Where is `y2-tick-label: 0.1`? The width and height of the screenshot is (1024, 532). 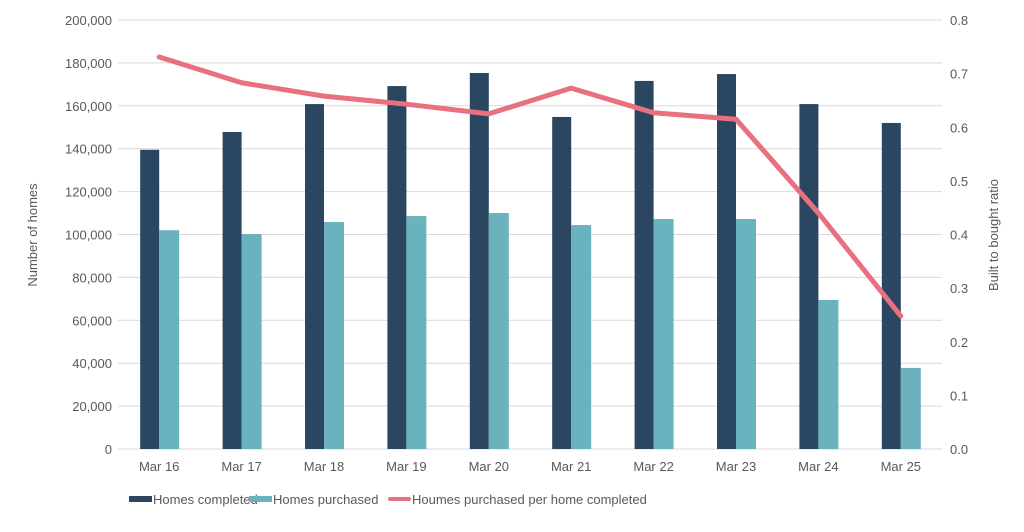 y2-tick-label: 0.1 is located at coordinates (959, 395).